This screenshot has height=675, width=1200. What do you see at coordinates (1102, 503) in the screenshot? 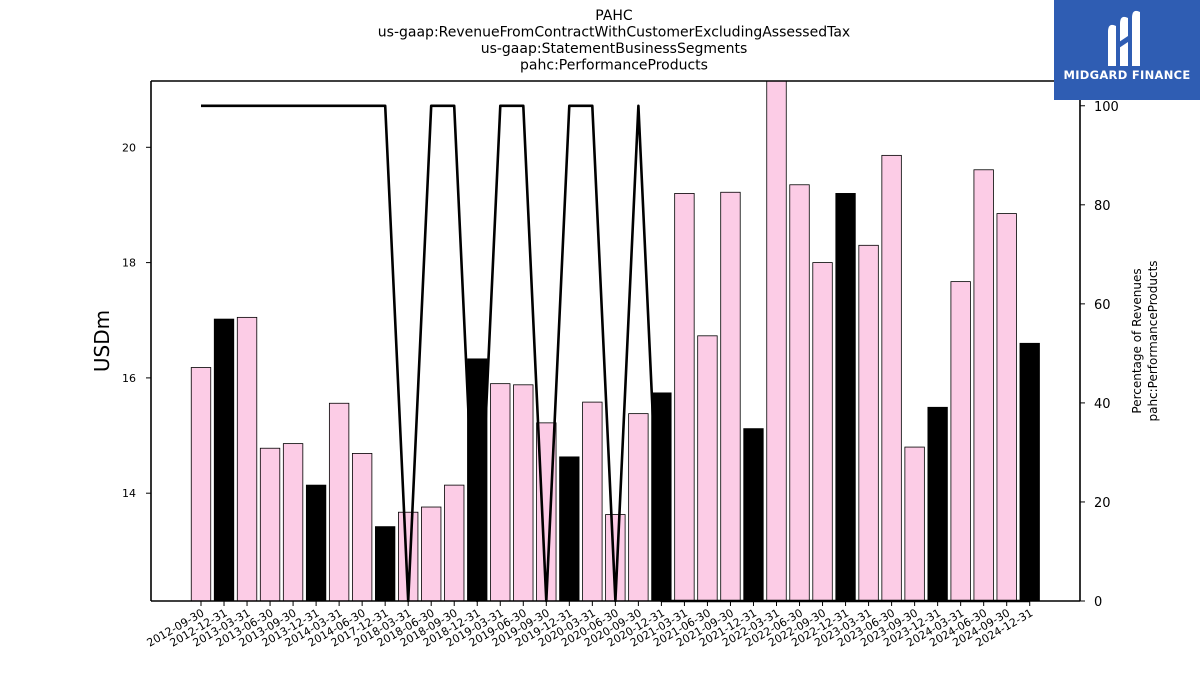
I see `y2-tick-label: 20` at bounding box center [1102, 503].